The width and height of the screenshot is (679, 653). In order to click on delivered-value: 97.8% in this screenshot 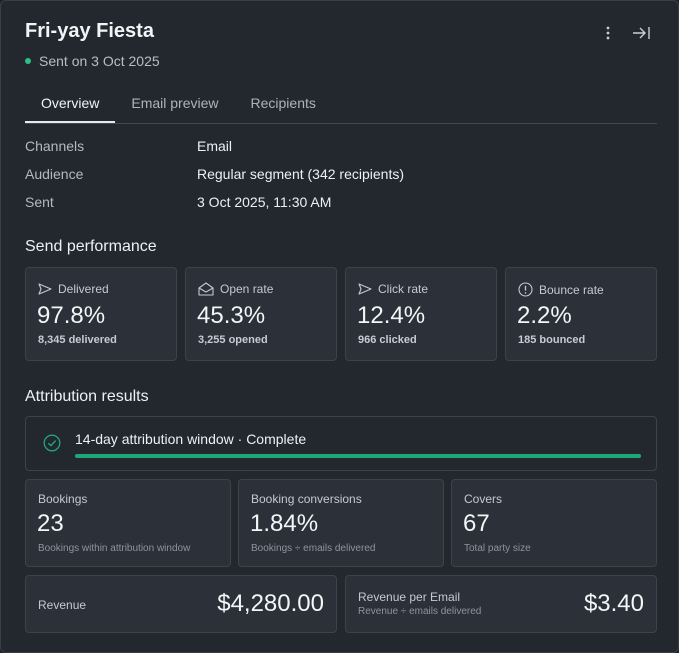, I will do `click(71, 315)`.